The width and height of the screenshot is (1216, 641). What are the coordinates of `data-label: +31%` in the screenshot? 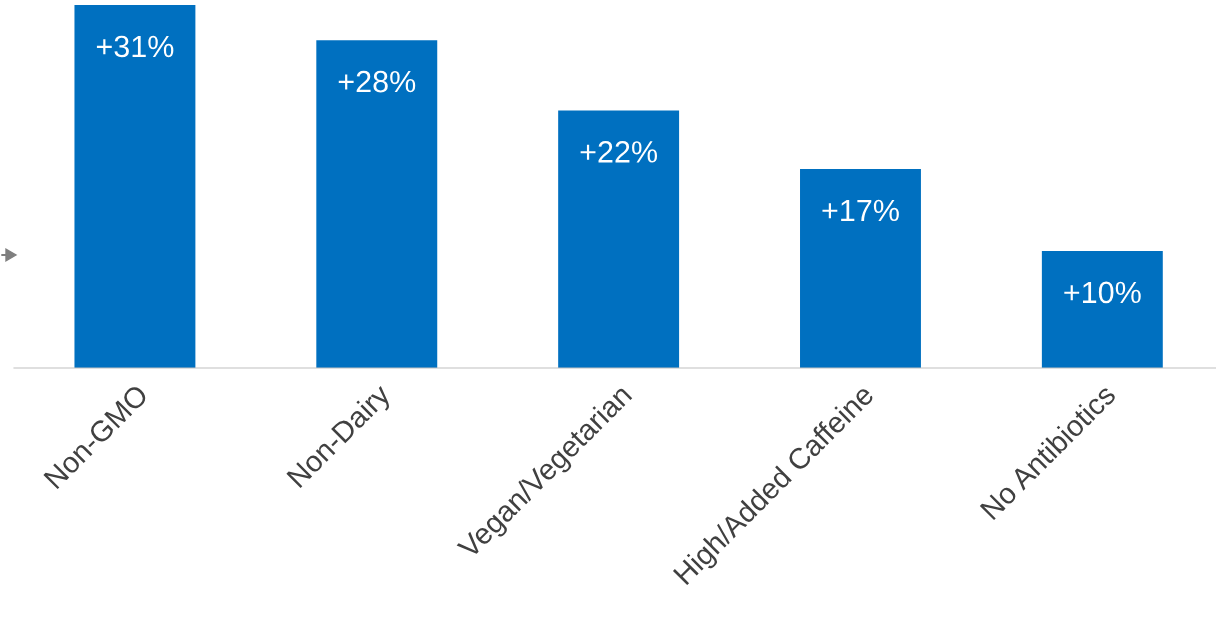 It's located at (135, 46).